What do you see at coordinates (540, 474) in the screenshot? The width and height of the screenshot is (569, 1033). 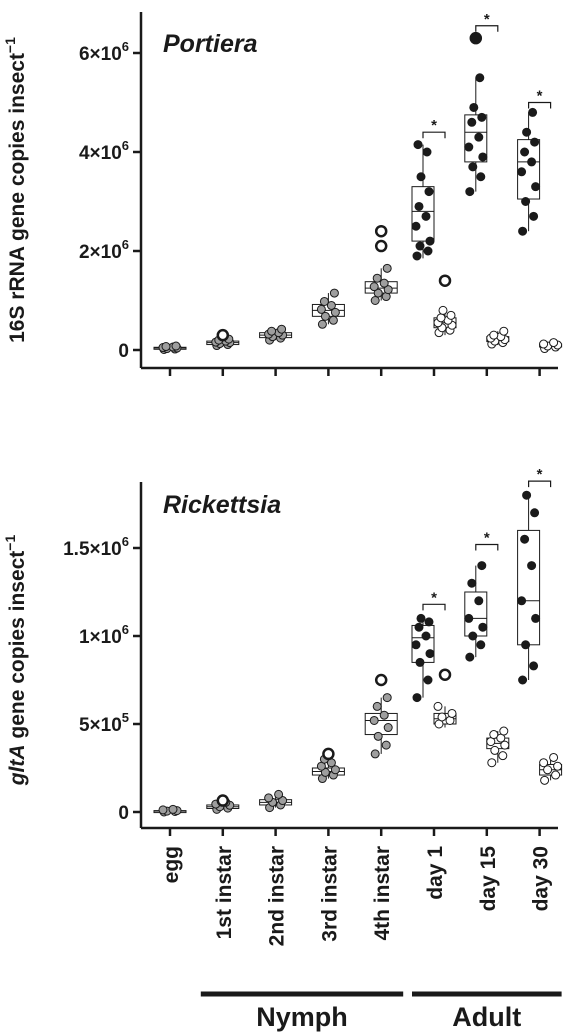 I see `significance-label: *` at bounding box center [540, 474].